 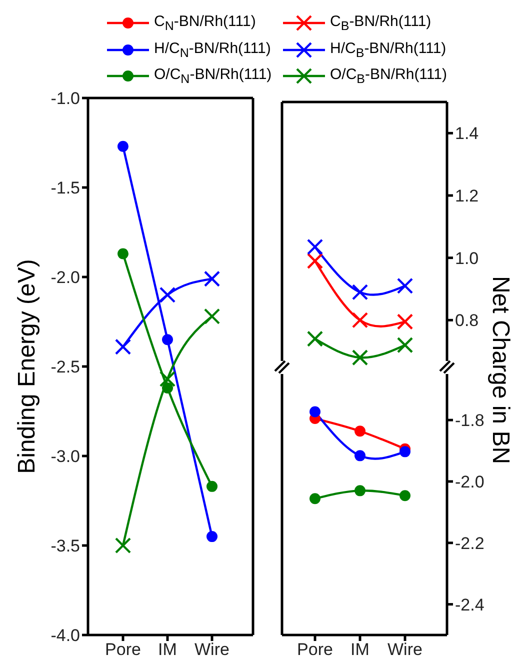 What do you see at coordinates (27, 366) in the screenshot?
I see `y-axis-title: Binding Energy (eV)` at bounding box center [27, 366].